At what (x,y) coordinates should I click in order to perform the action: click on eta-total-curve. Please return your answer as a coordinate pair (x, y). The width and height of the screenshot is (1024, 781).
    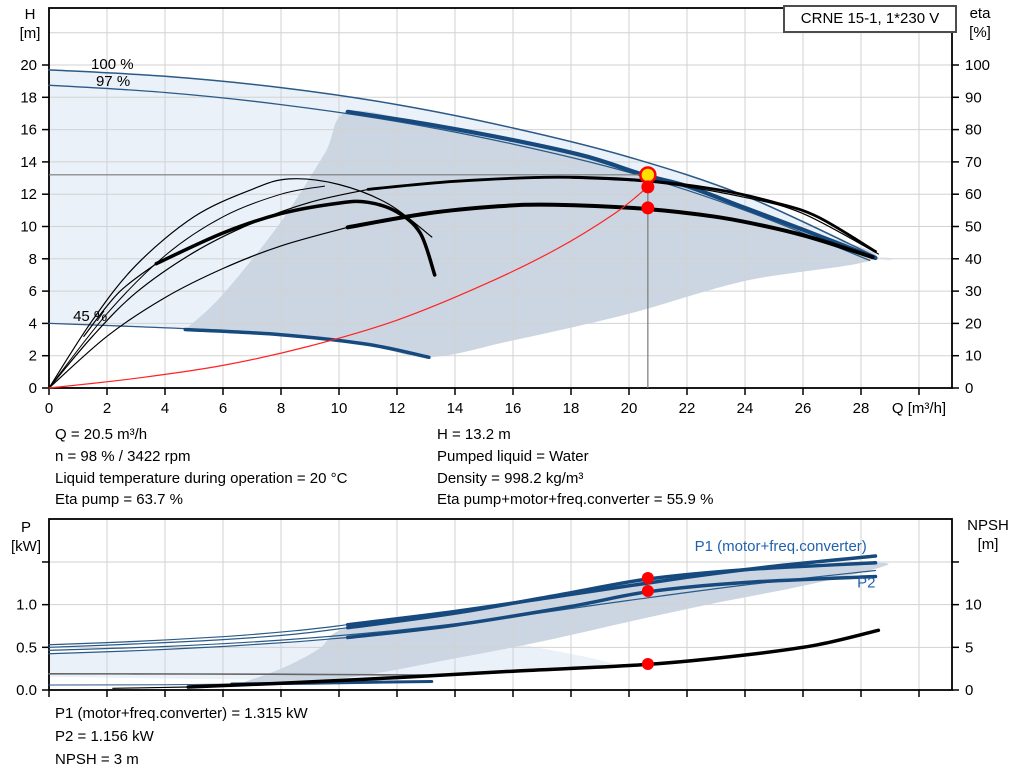
    Looking at the image, I should click on (610, 231).